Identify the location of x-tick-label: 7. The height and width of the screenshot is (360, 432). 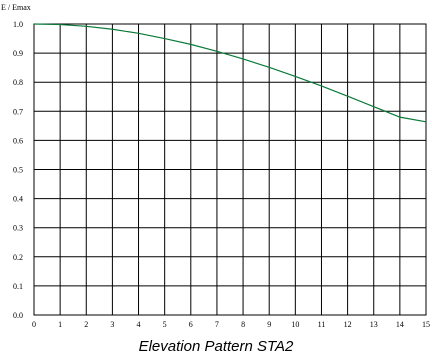
(217, 324).